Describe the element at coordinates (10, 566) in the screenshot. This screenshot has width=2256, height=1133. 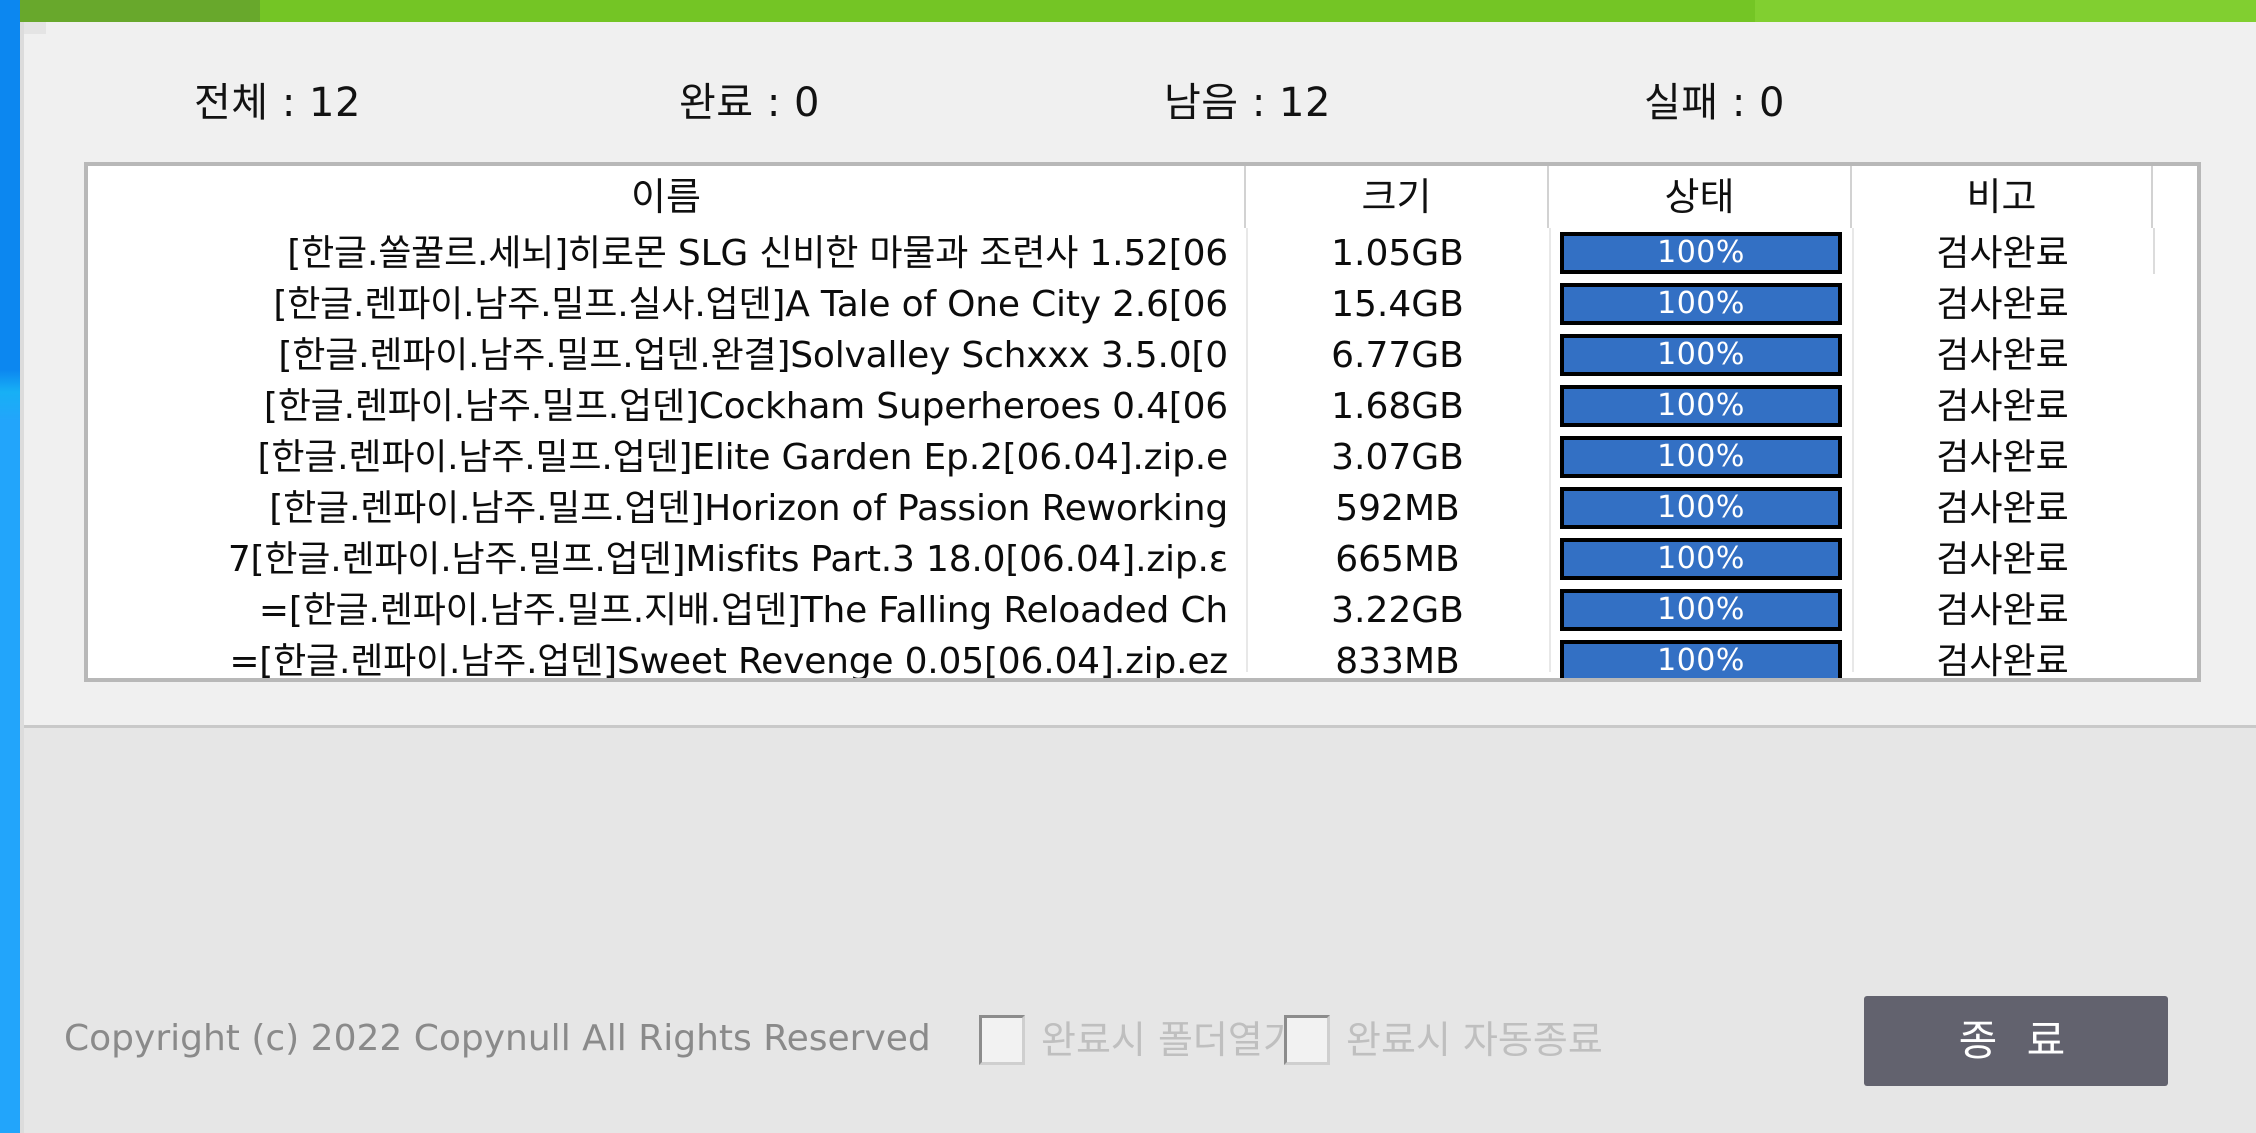
I see `desktop-left-edge-strip` at that location.